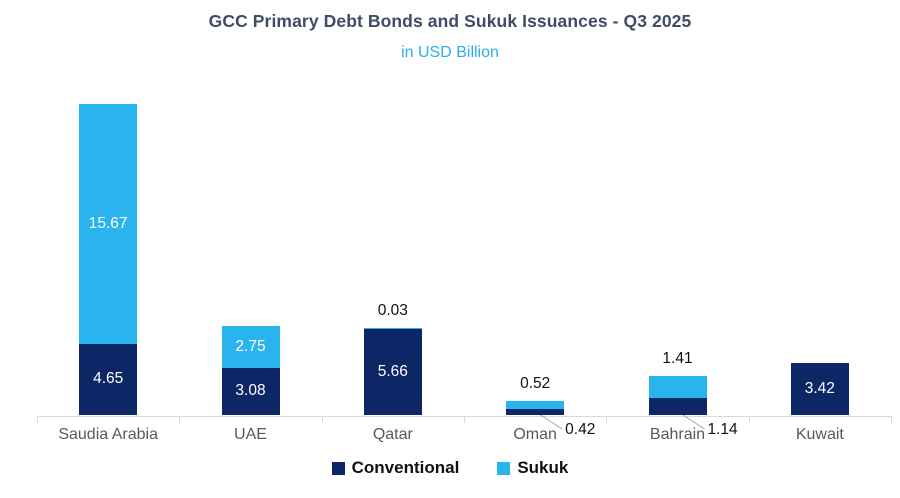 The width and height of the screenshot is (900, 498). What do you see at coordinates (535, 383) in the screenshot?
I see `data-label-sukuk: 0.52` at bounding box center [535, 383].